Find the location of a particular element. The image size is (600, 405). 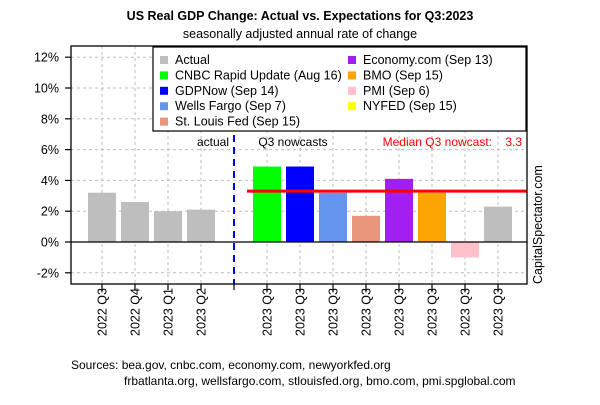

nowcasts-label: Q3 nowcasts is located at coordinates (292, 142).